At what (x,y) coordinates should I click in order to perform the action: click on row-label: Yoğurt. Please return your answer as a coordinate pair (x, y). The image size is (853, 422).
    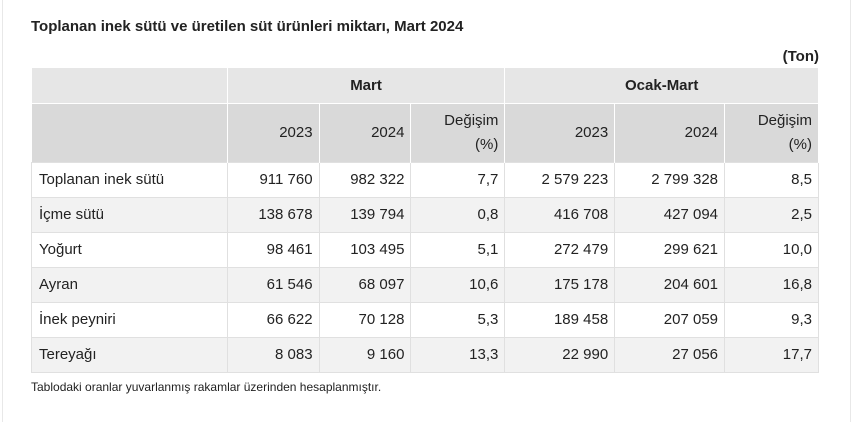
    Looking at the image, I should click on (129, 249).